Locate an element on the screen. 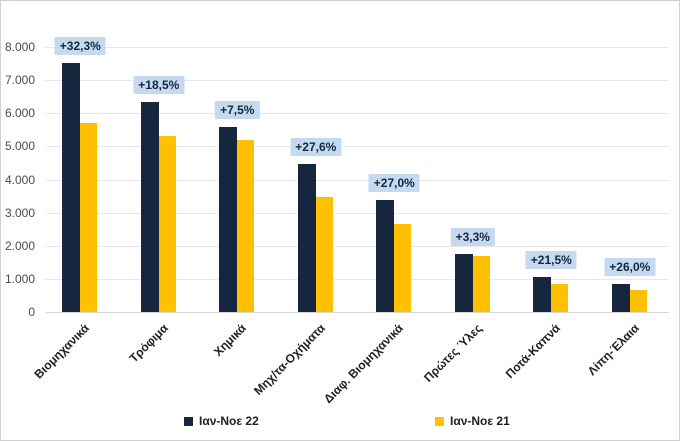 The image size is (680, 441). pct-change-label: +21,5% is located at coordinates (551, 260).